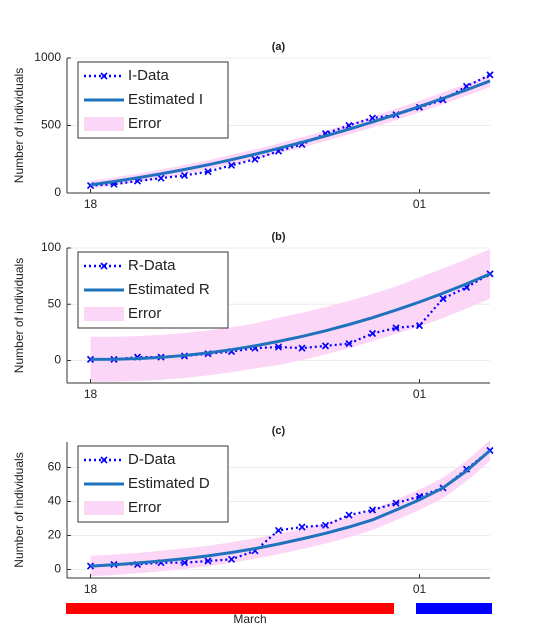 The image size is (552, 629). What do you see at coordinates (55, 303) in the screenshot?
I see `y-tick-label: 50` at bounding box center [55, 303].